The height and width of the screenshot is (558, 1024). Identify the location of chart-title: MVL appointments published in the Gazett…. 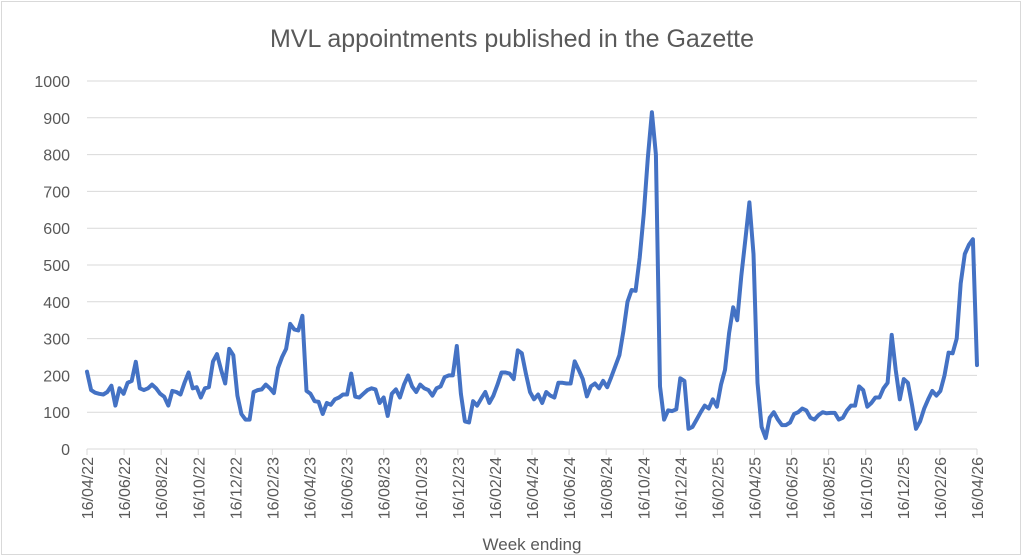
(512, 39).